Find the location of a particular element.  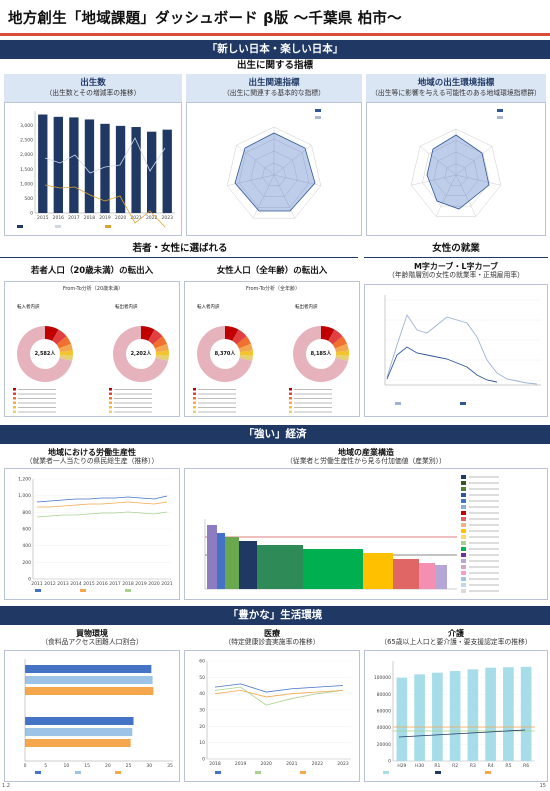

shopping-subtitle: （食料品アクセス困難人口割合） is located at coordinates (92, 642).